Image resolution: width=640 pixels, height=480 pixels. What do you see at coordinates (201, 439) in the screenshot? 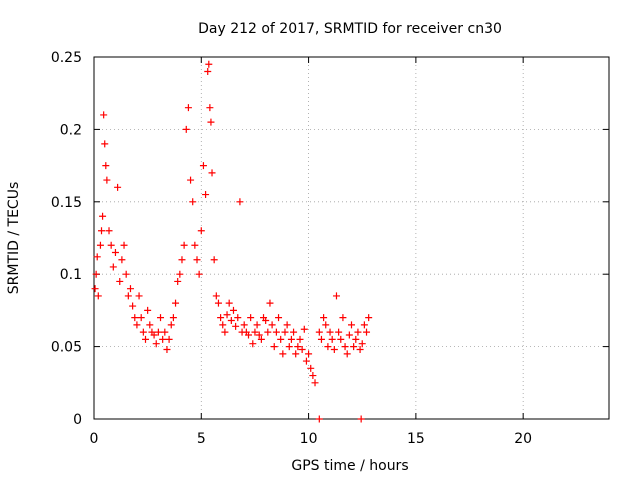
I see `x-tick-label: 5` at bounding box center [201, 439].